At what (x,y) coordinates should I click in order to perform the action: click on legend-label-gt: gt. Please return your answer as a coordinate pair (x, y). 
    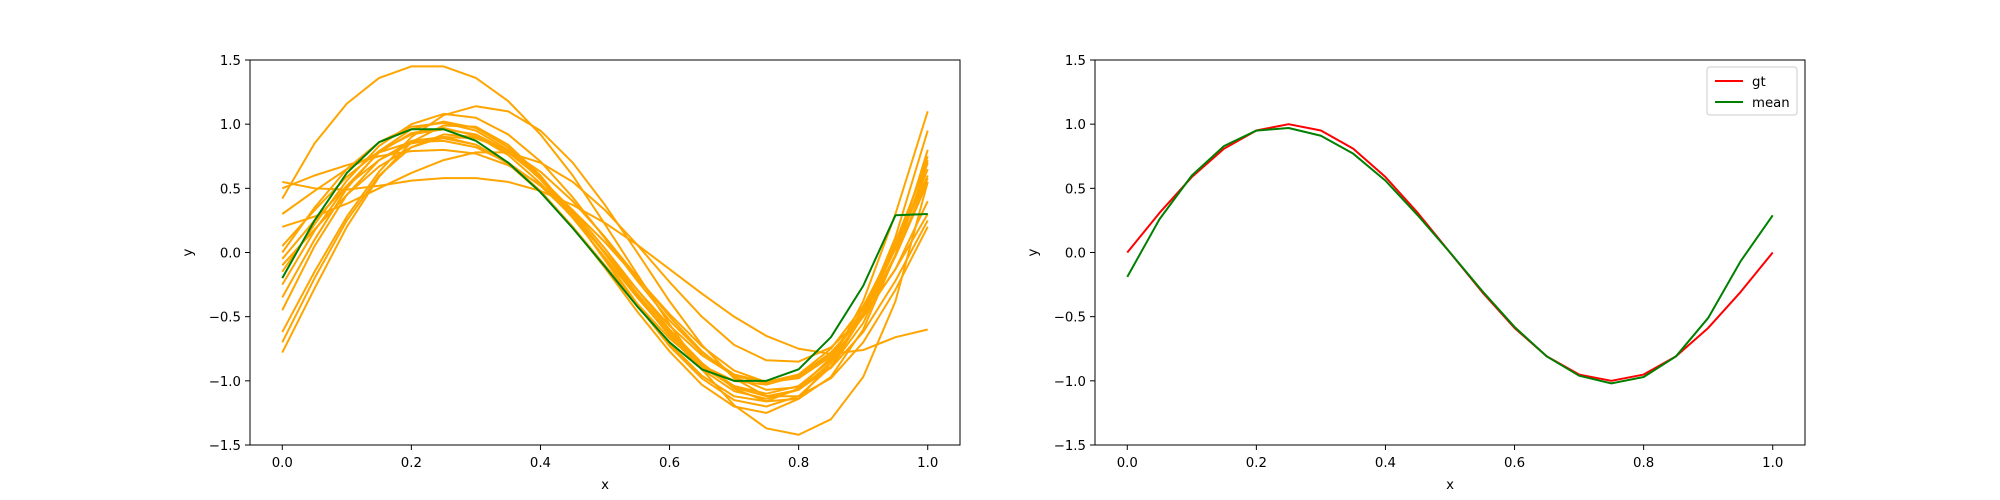
    Looking at the image, I should click on (1759, 82).